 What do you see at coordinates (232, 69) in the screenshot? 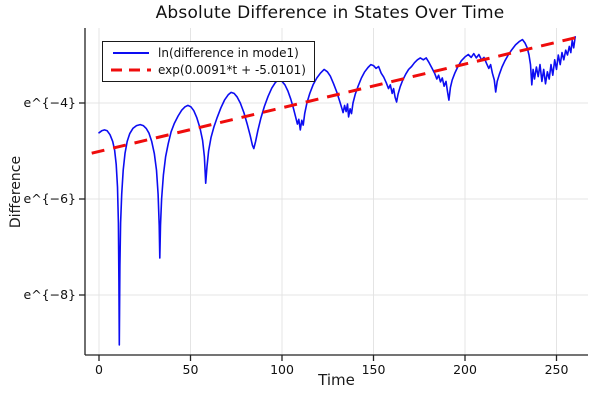
I see `legend-label: exp(0.0091*t + -5.0101)` at bounding box center [232, 69].